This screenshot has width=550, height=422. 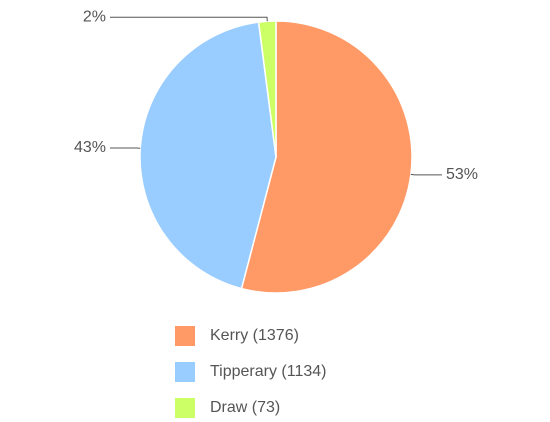 I want to click on data-label: 43%, so click(x=90, y=147).